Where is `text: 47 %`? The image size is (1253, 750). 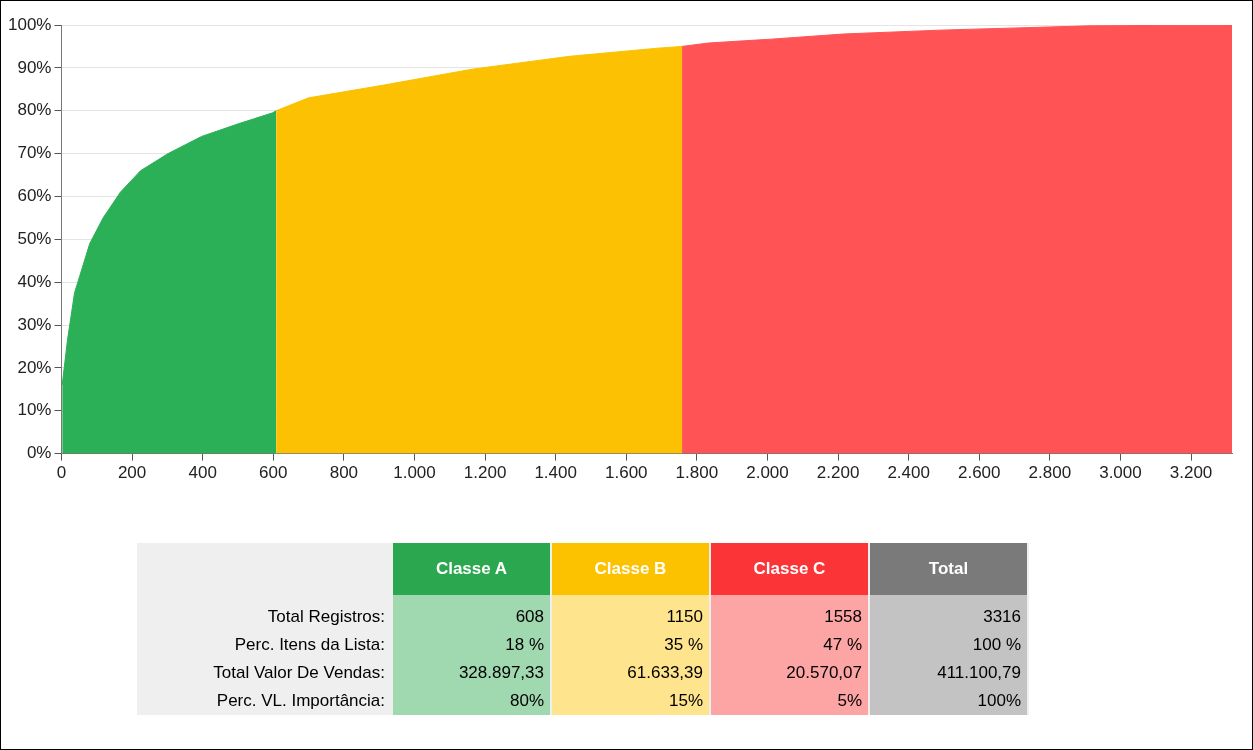
text: 47 % is located at coordinates (842, 644).